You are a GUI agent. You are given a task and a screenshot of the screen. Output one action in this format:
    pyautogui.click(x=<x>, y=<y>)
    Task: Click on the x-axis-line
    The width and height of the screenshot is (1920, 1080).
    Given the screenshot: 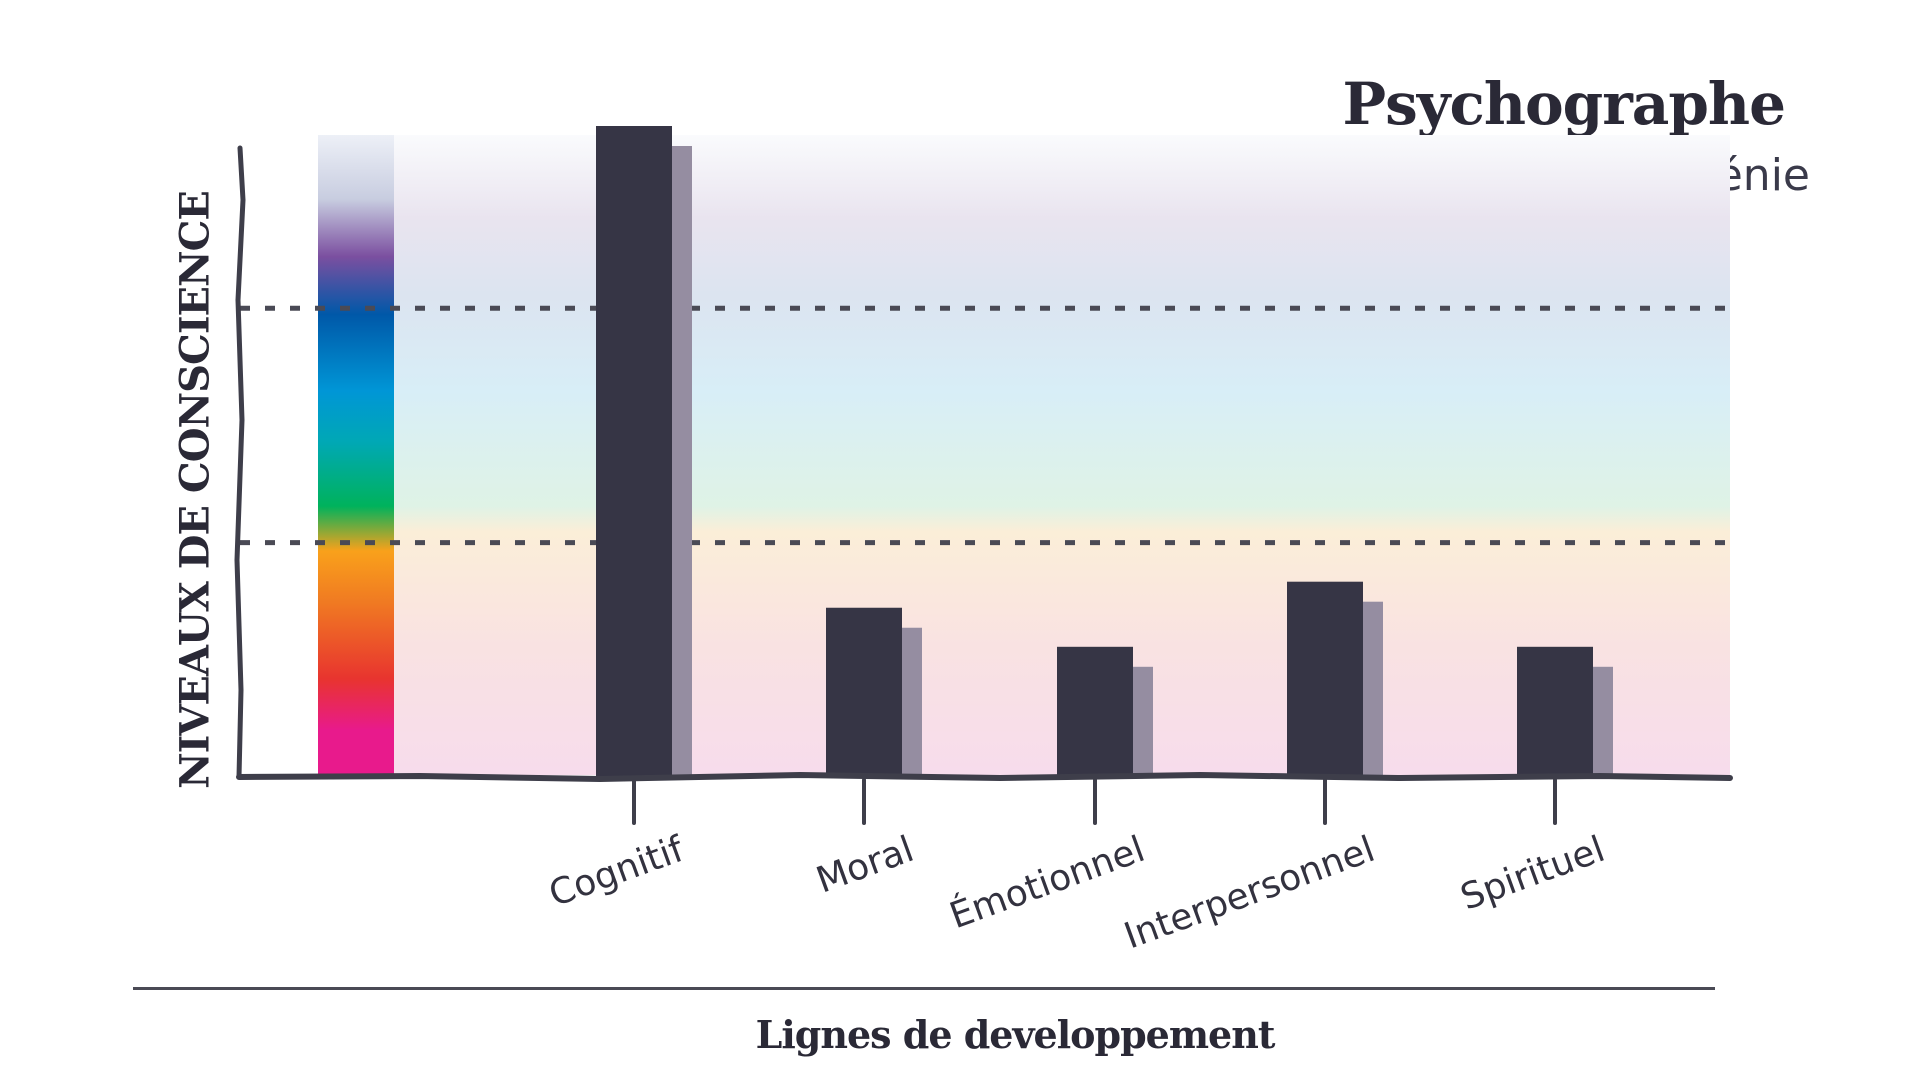 What is the action you would take?
    pyautogui.click(x=984, y=777)
    